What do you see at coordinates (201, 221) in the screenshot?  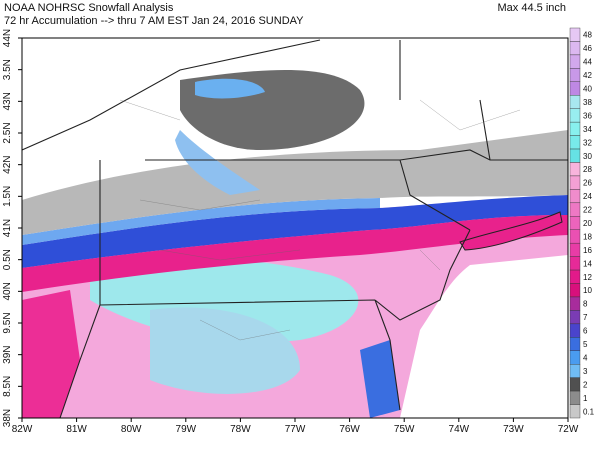 I see `light-blue-band` at bounding box center [201, 221].